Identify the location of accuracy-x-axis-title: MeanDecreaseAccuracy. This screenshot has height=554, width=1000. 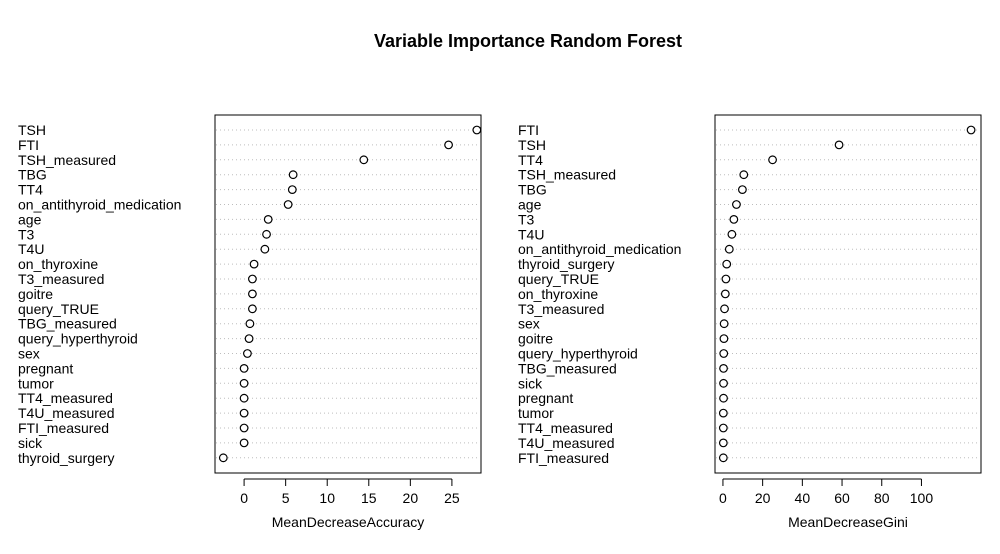
(348, 522).